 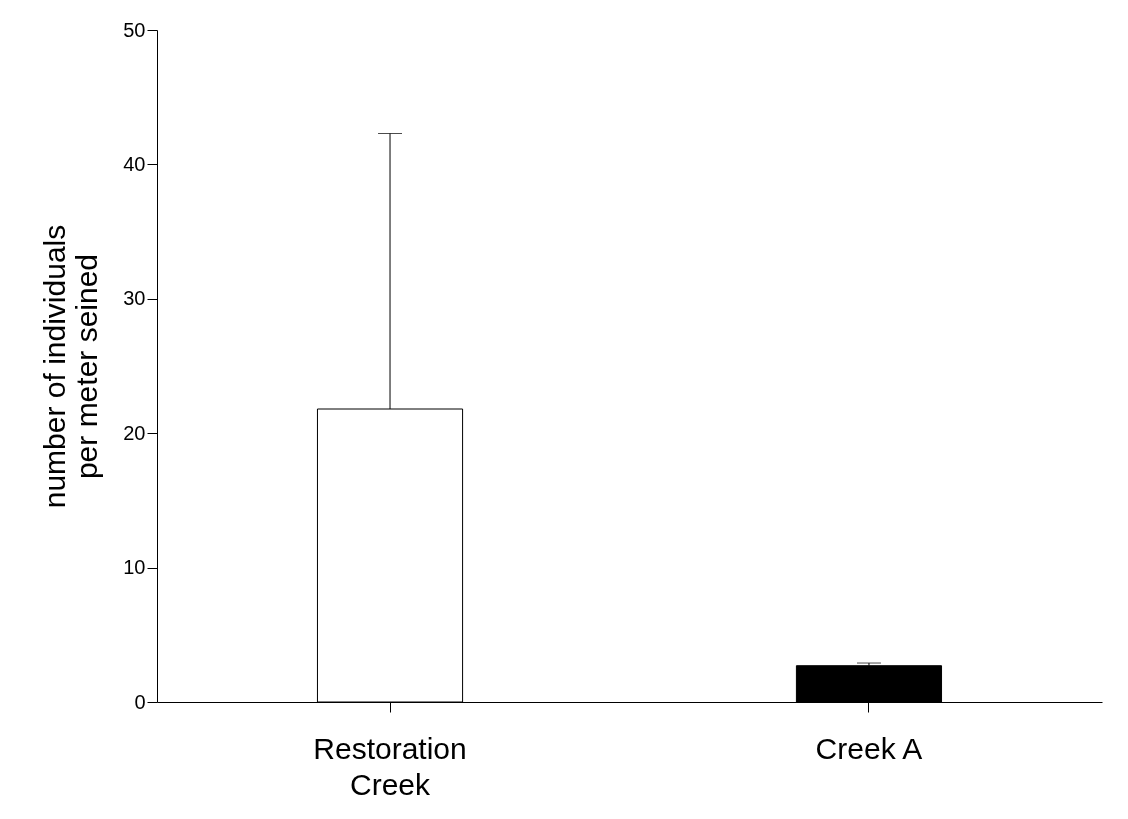 What do you see at coordinates (134, 298) in the screenshot?
I see `y-tick-label: 30` at bounding box center [134, 298].